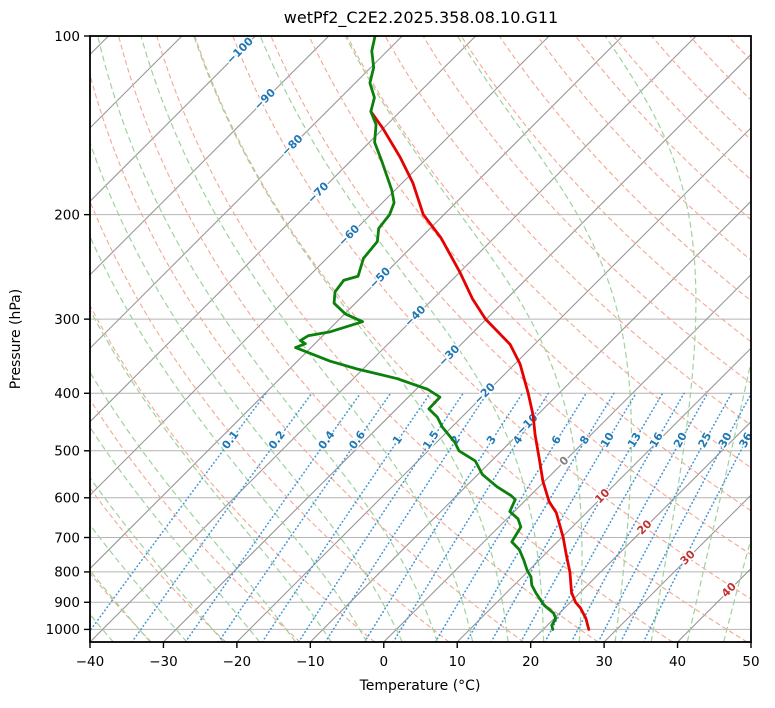  I want to click on mixing-ratio-label: 13, so click(634, 440).